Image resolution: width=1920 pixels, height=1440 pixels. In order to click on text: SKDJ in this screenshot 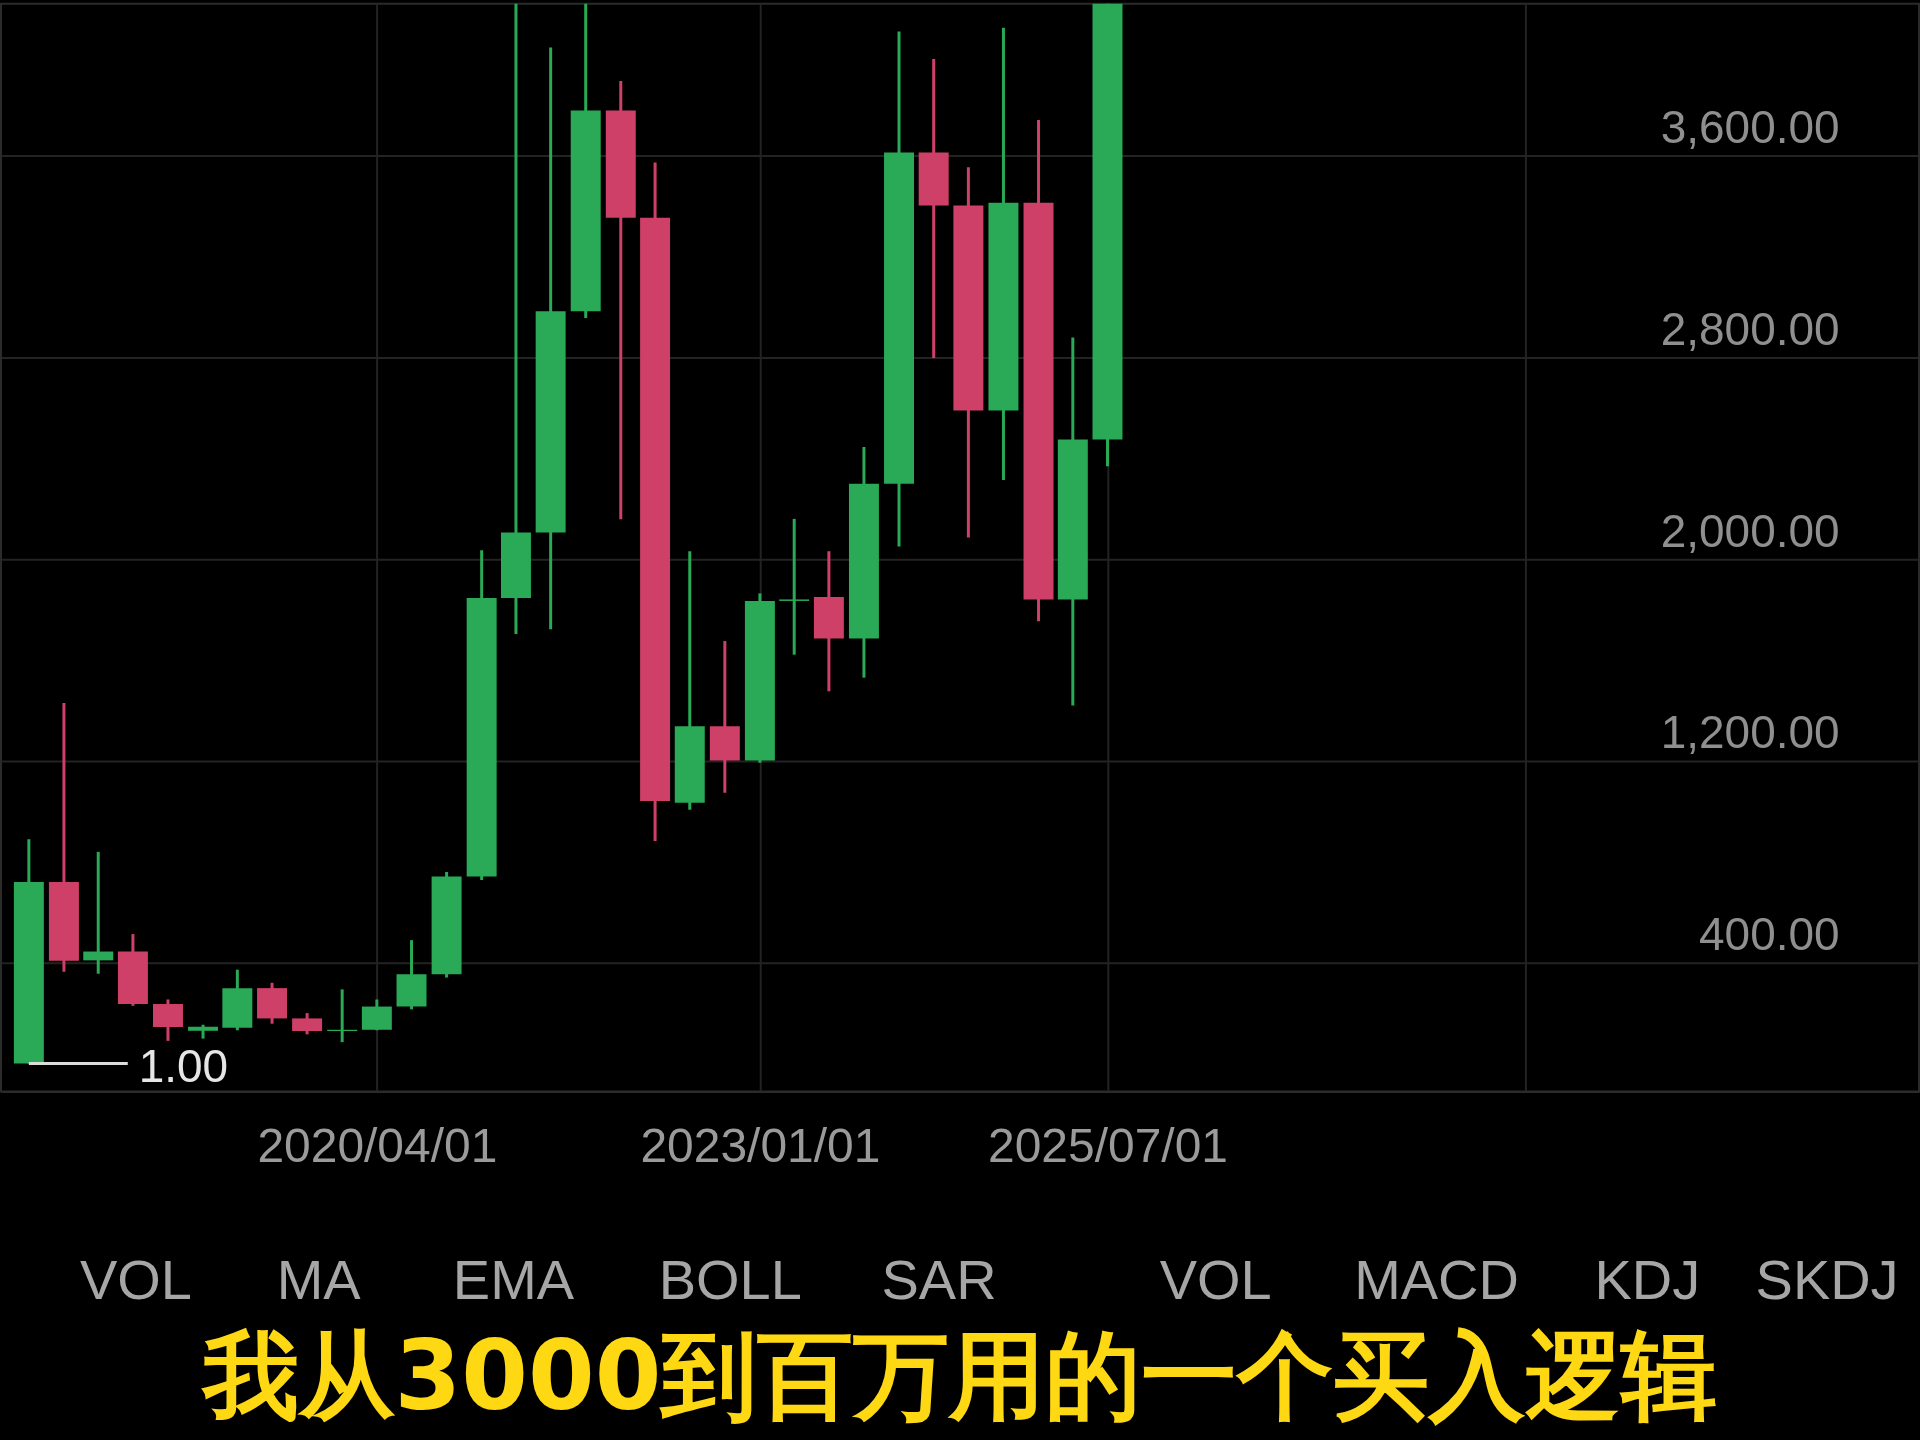, I will do `click(1827, 1280)`.